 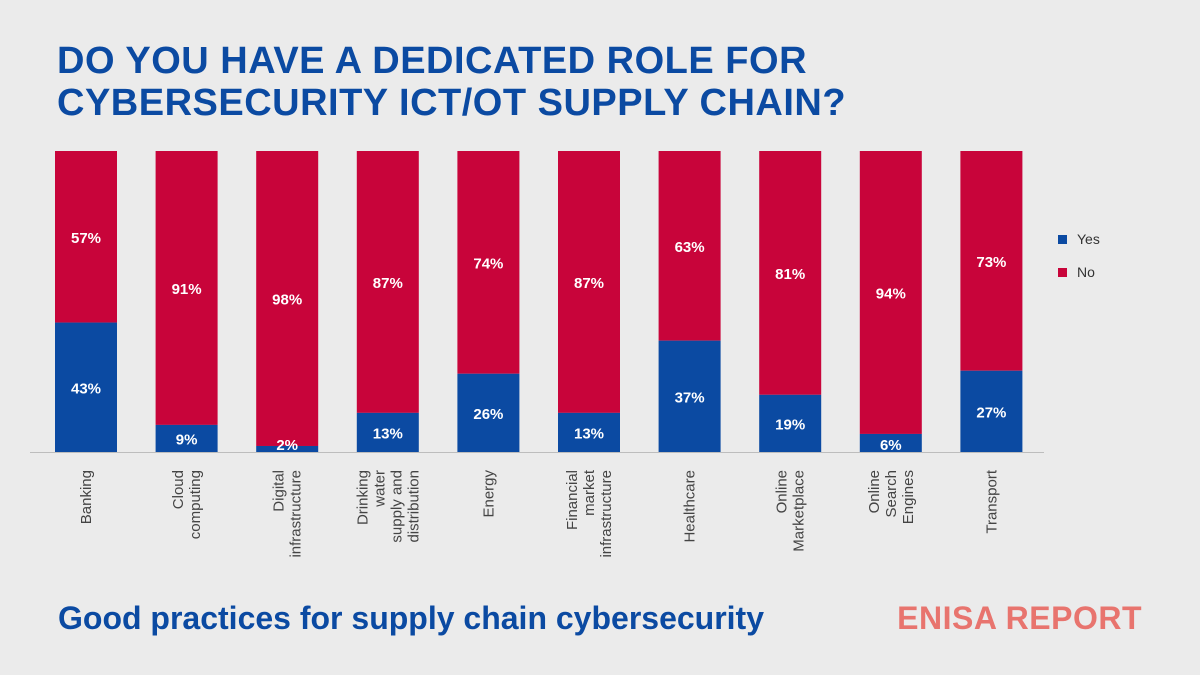 What do you see at coordinates (891, 445) in the screenshot?
I see `data-label-yes-8: 6%` at bounding box center [891, 445].